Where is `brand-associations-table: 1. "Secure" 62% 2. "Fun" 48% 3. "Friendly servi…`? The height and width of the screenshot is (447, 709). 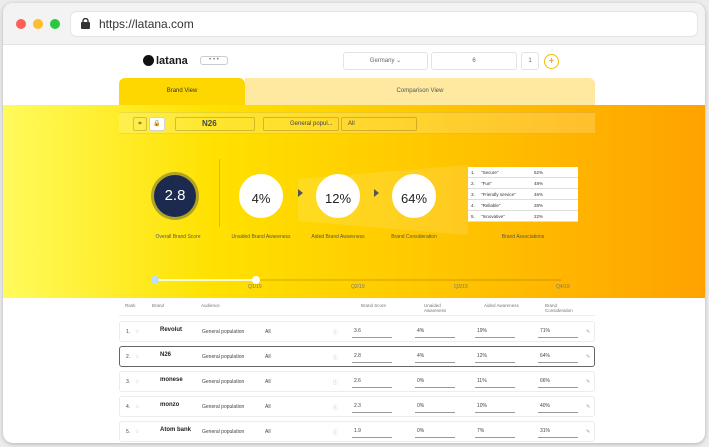
brand-associations-table: 1. "Secure" 62% 2. "Fun" 48% 3. "Friendly servi… is located at coordinates (523, 194).